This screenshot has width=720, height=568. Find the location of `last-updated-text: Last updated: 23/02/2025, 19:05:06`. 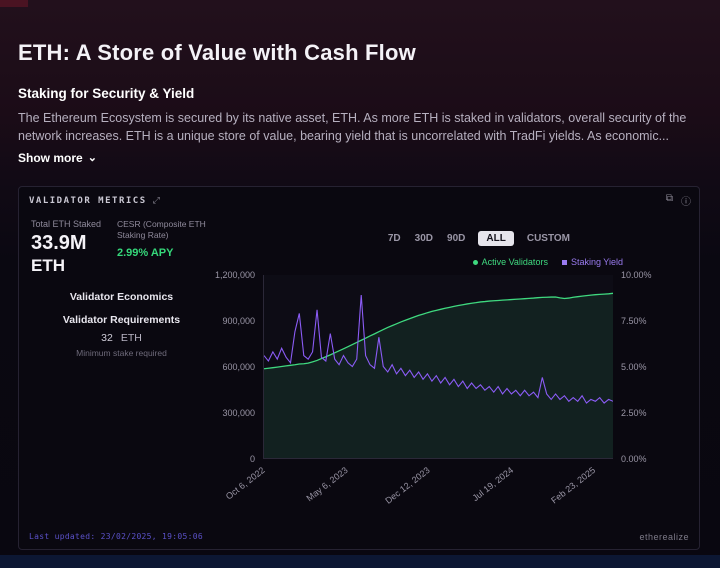

last-updated-text: Last updated: 23/02/2025, 19:05:06 is located at coordinates (116, 536).